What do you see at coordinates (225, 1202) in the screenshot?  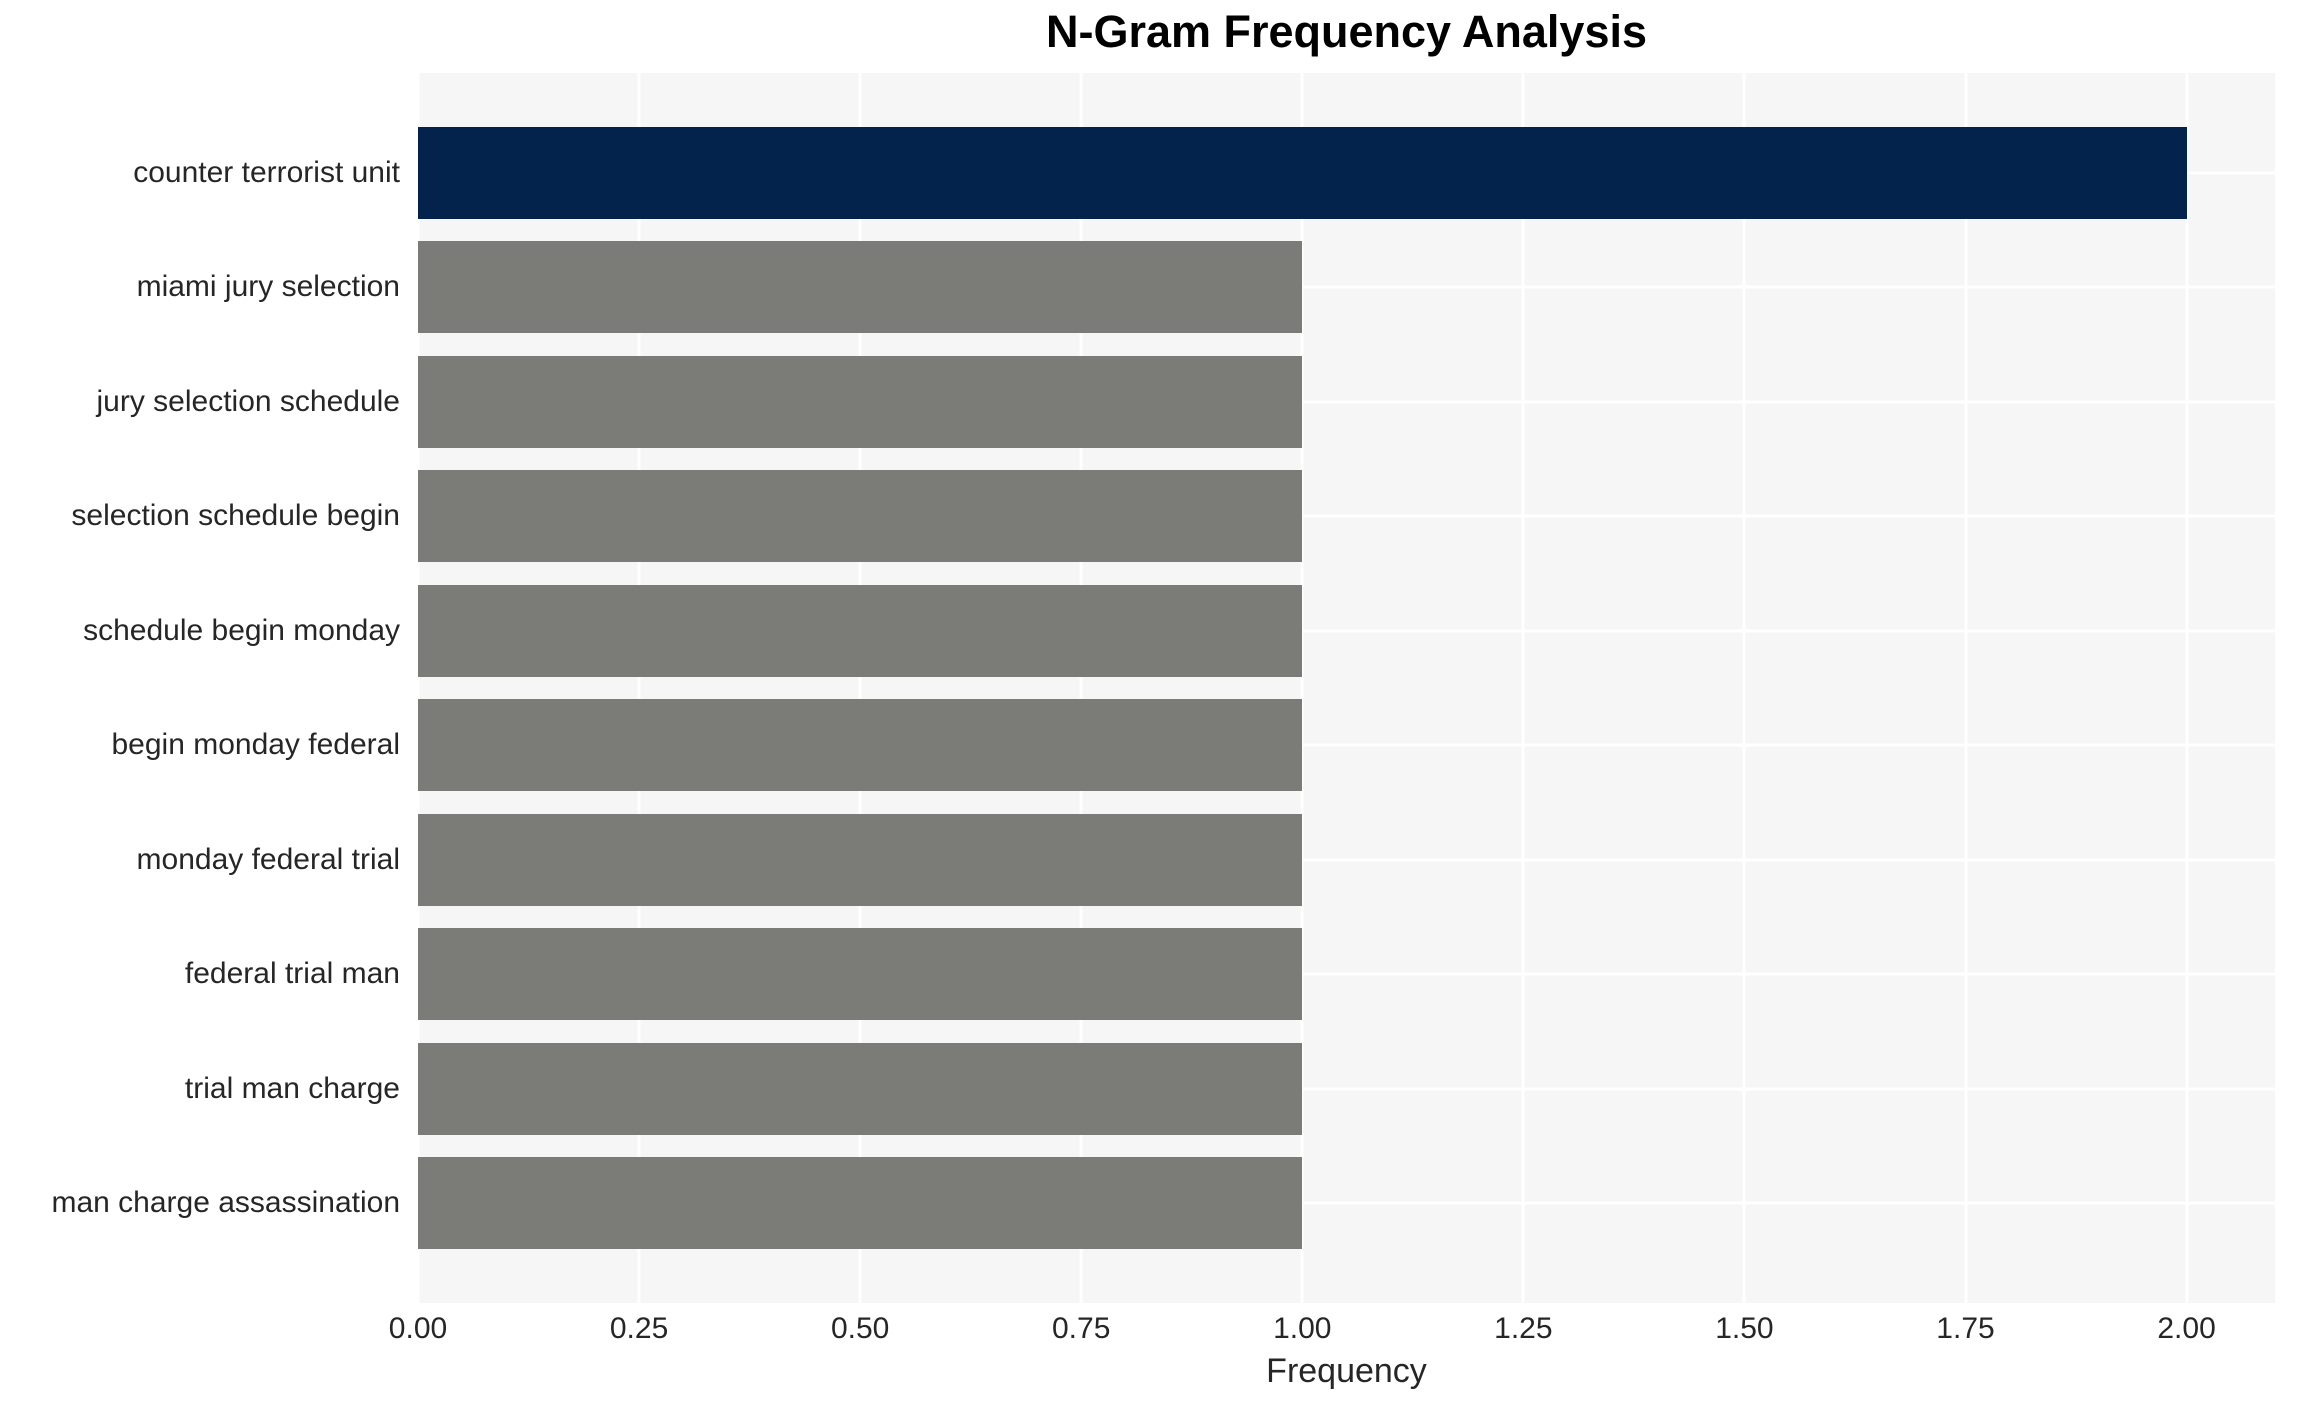 I see `y-tick-label: man charge assassination` at bounding box center [225, 1202].